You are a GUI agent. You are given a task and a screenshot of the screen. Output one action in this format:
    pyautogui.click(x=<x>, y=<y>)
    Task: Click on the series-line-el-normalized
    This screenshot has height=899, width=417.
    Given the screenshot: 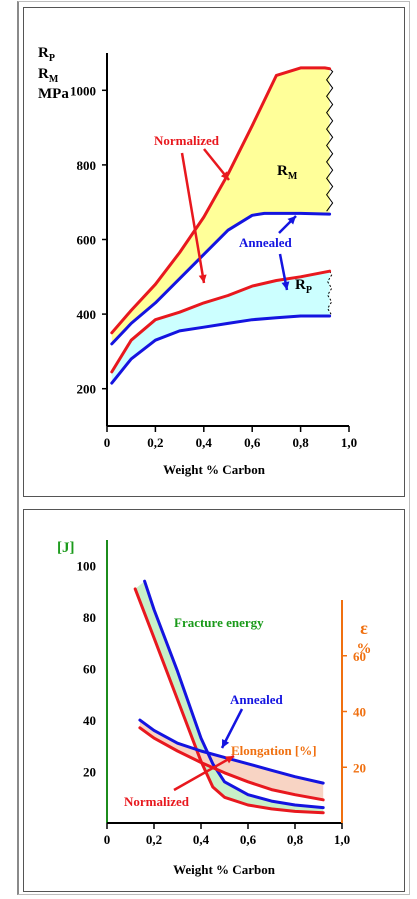 What is the action you would take?
    pyautogui.click(x=231, y=764)
    